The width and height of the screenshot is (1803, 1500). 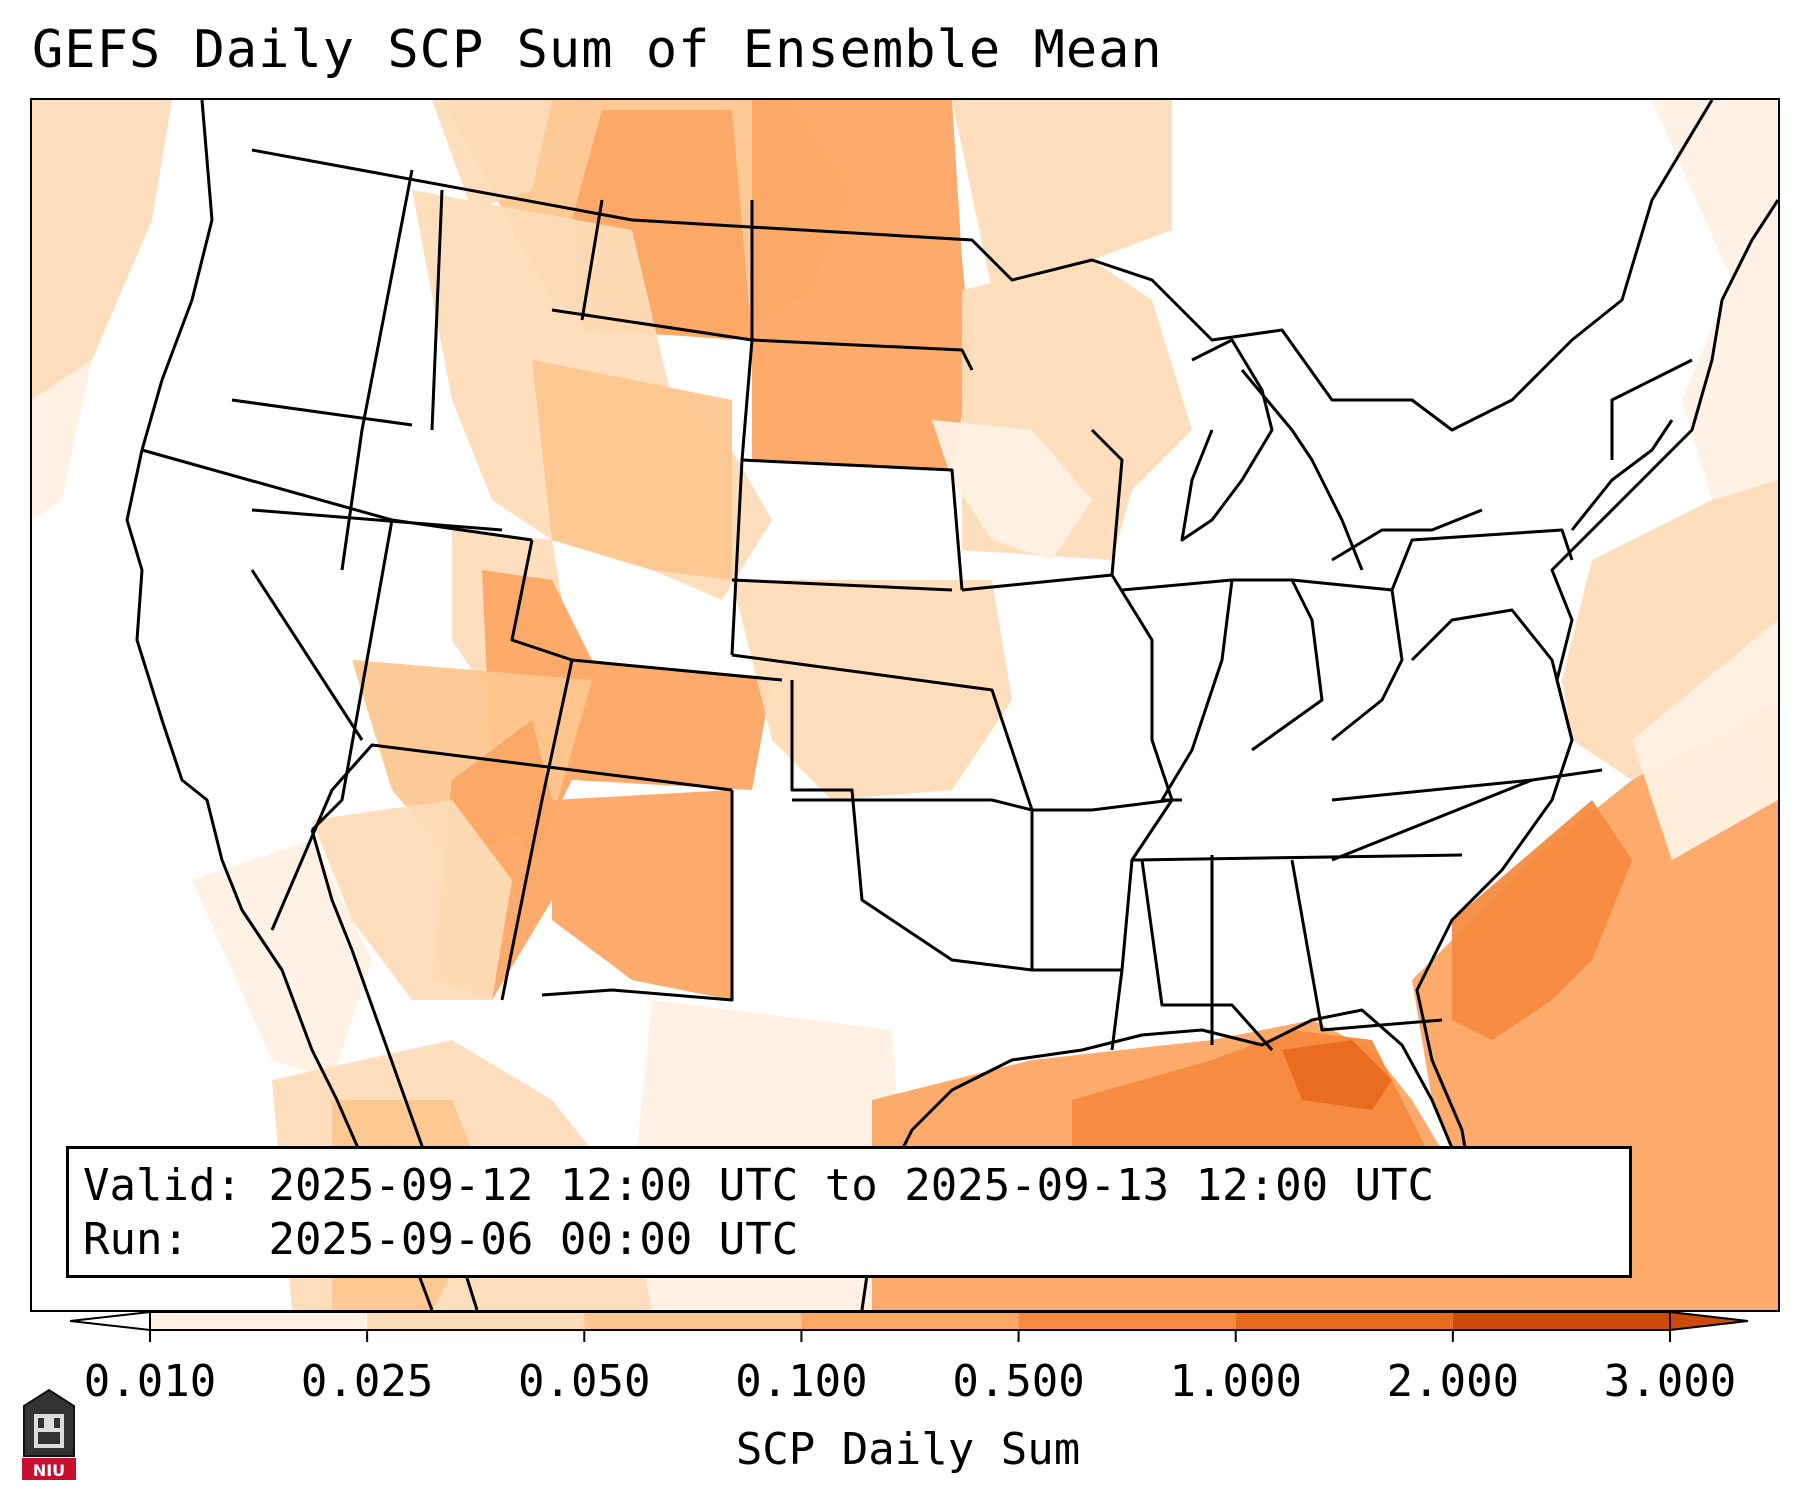 What do you see at coordinates (1132, 812) in the screenshot?
I see `state-lines-central` at bounding box center [1132, 812].